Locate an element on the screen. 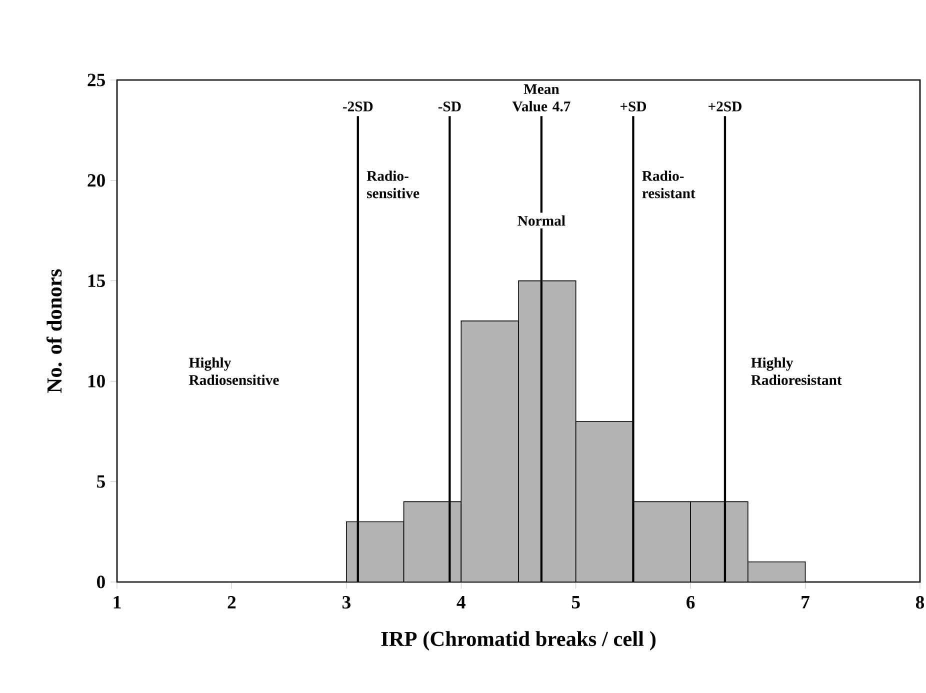 The width and height of the screenshot is (926, 693). annotation: Radio-sensitive is located at coordinates (393, 184).